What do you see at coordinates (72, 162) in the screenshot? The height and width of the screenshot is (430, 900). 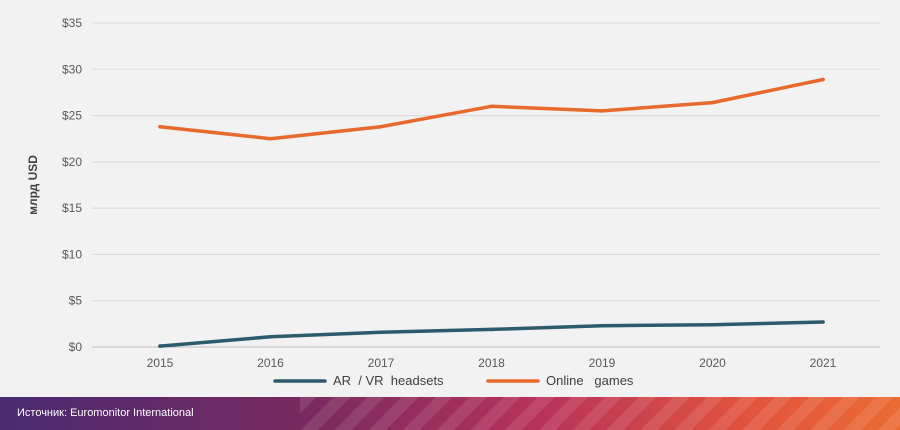 I see `y-tick-label: $20` at bounding box center [72, 162].